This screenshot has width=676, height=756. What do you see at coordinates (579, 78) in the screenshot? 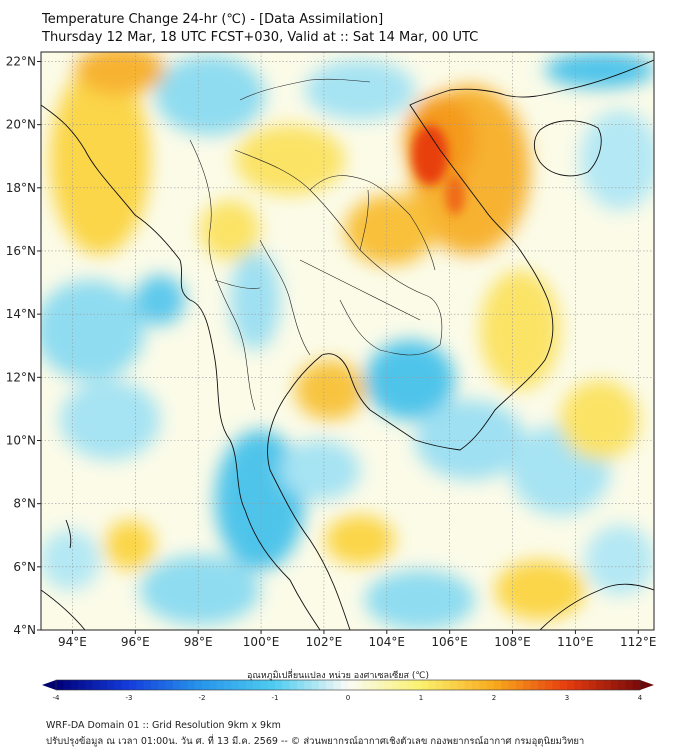
I see `coast-china` at bounding box center [579, 78].